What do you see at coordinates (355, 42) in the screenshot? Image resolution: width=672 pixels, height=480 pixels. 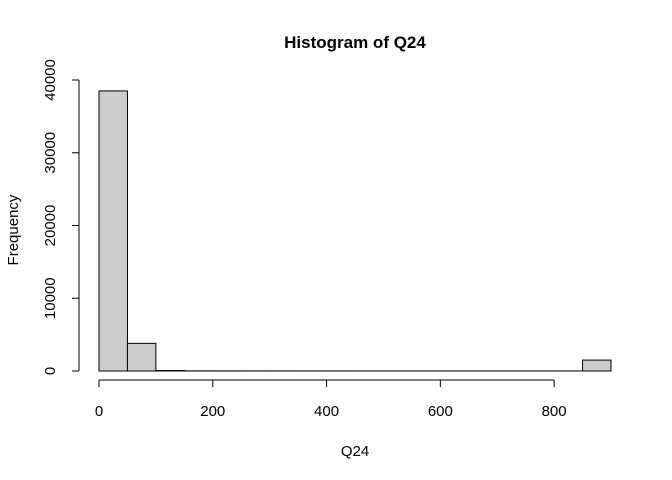 I see `chart-title: Histogram of Q24` at bounding box center [355, 42].